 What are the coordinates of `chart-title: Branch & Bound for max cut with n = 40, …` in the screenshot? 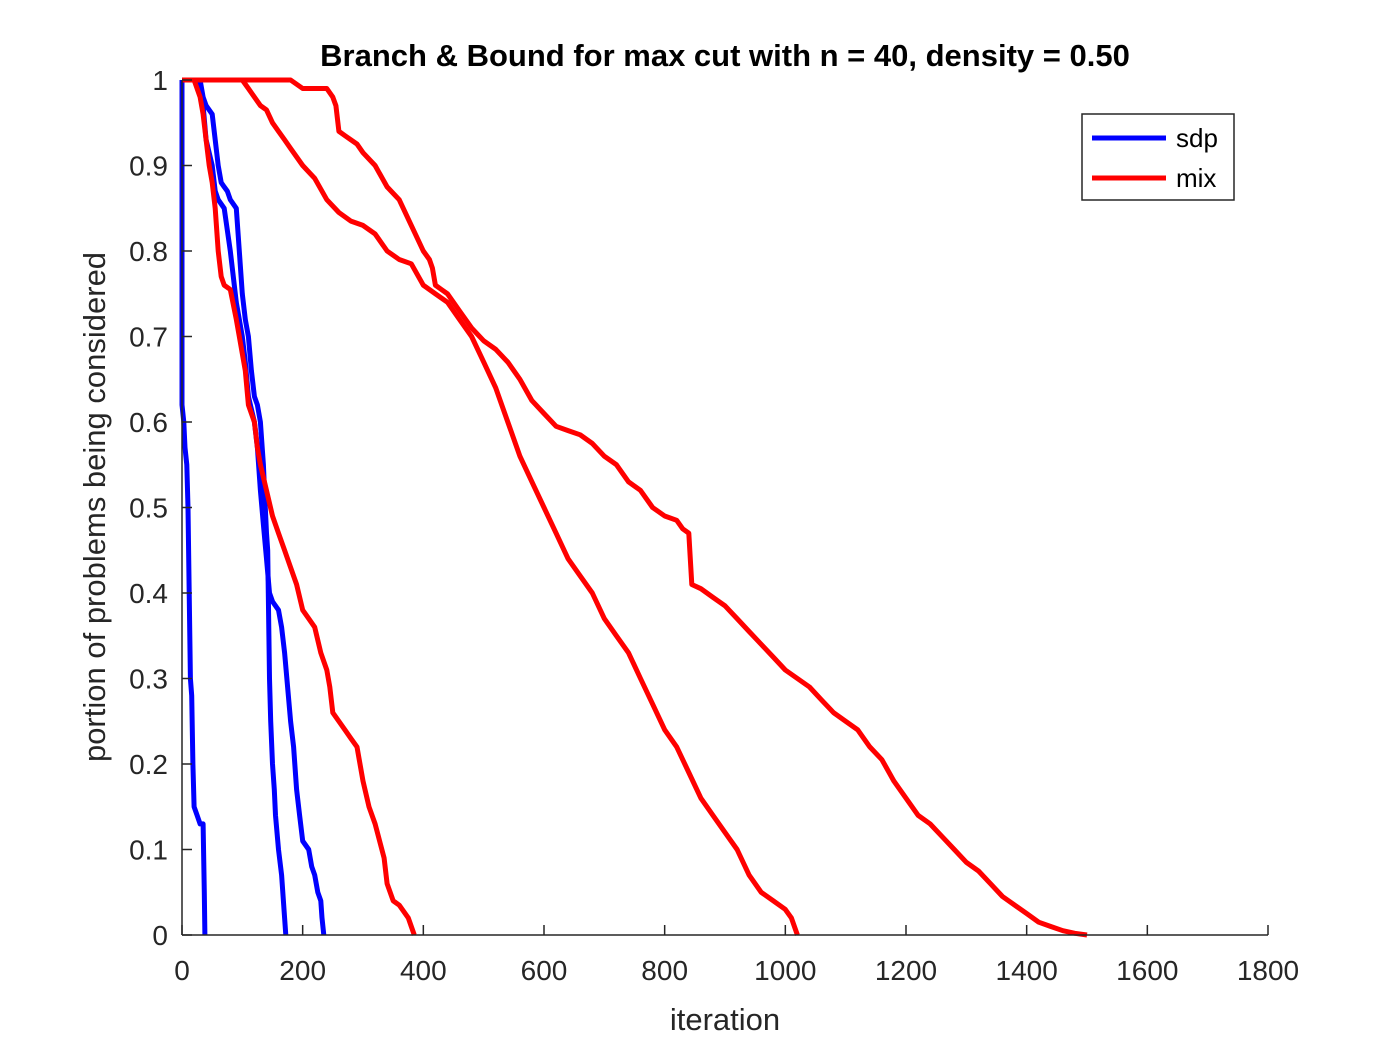 It's located at (725, 55).